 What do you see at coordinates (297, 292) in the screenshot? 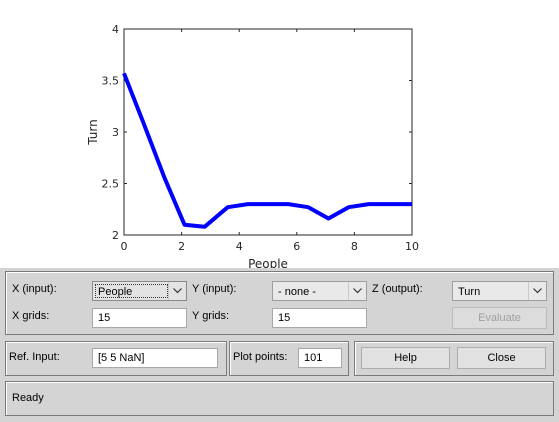
I see `y-input-select-value: - none -` at bounding box center [297, 292].